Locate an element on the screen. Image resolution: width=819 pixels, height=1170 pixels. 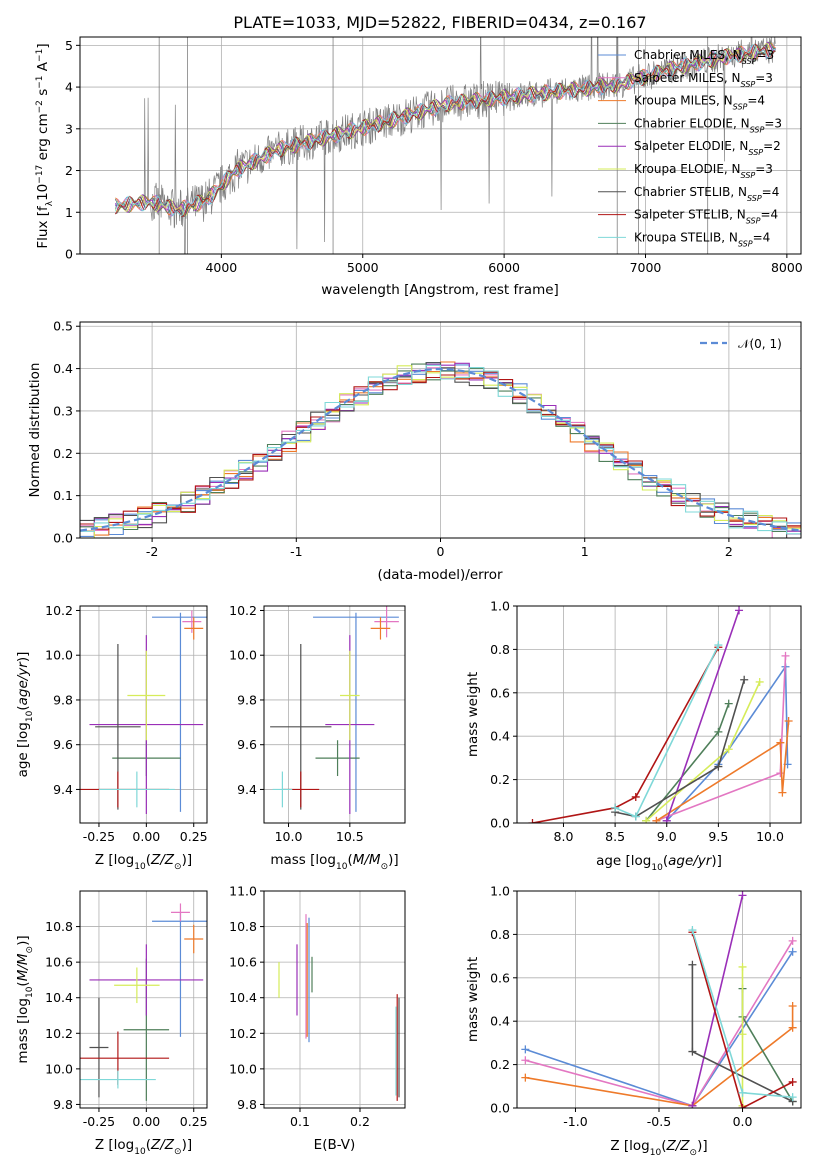
axes-frame is located at coordinates (334, 999).